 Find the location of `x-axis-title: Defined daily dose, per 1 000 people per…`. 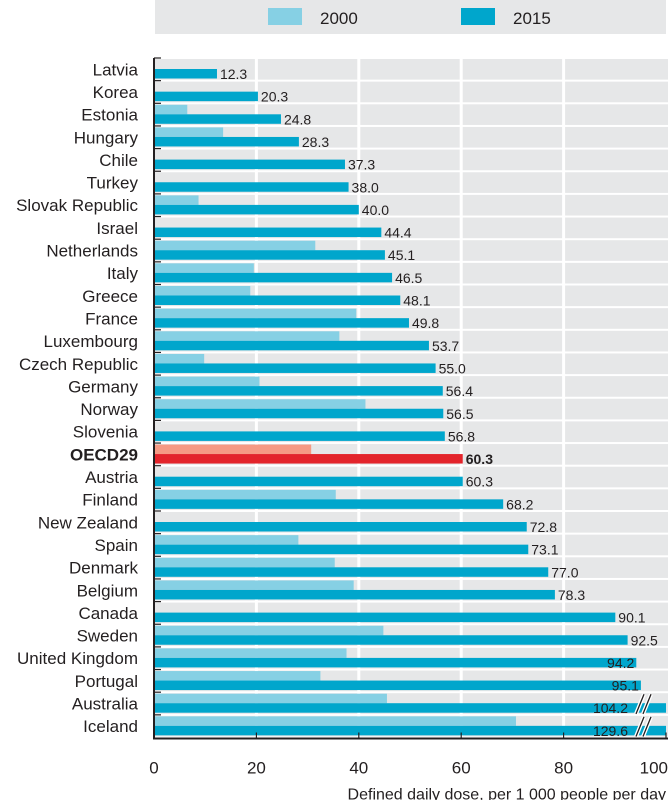

x-axis-title: Defined daily dose, per 1 000 people per… is located at coordinates (507, 794).